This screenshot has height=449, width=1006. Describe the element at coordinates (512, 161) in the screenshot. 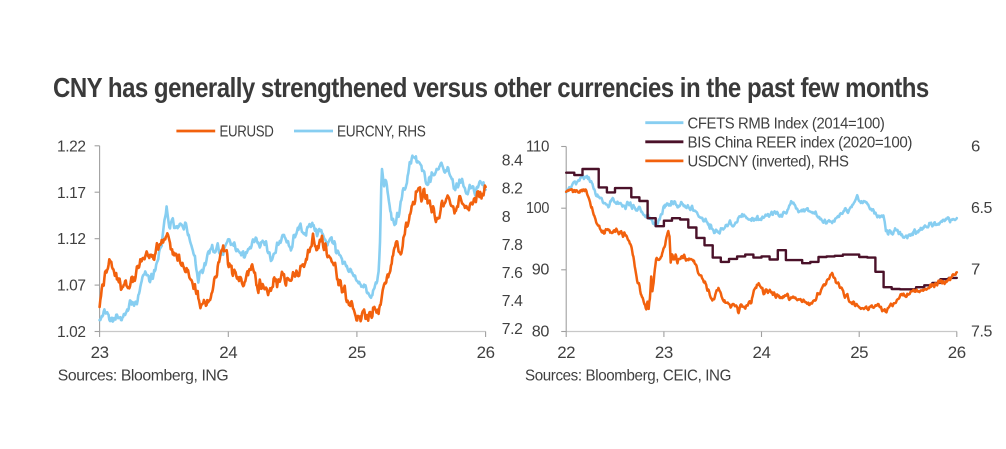

I see `svg-text: 8.4` at that location.